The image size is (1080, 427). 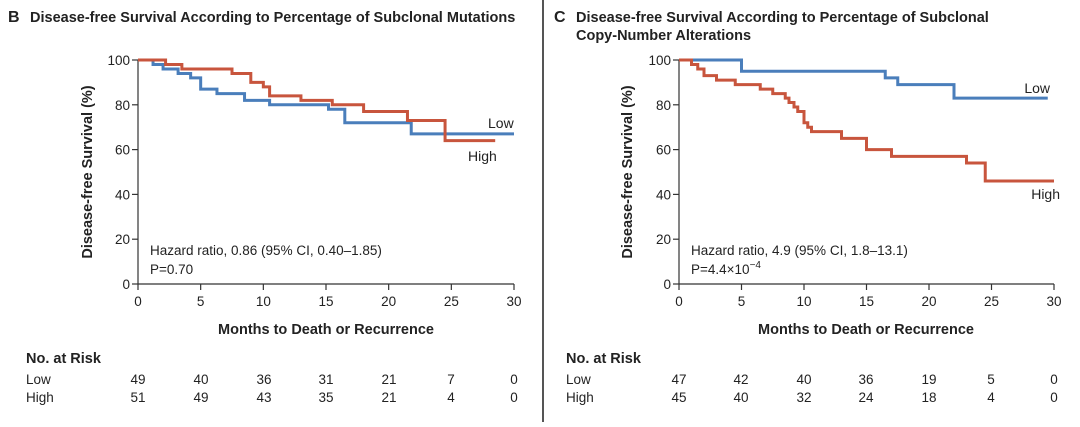 What do you see at coordinates (678, 379) in the screenshot?
I see `risk-cell: 47` at bounding box center [678, 379].